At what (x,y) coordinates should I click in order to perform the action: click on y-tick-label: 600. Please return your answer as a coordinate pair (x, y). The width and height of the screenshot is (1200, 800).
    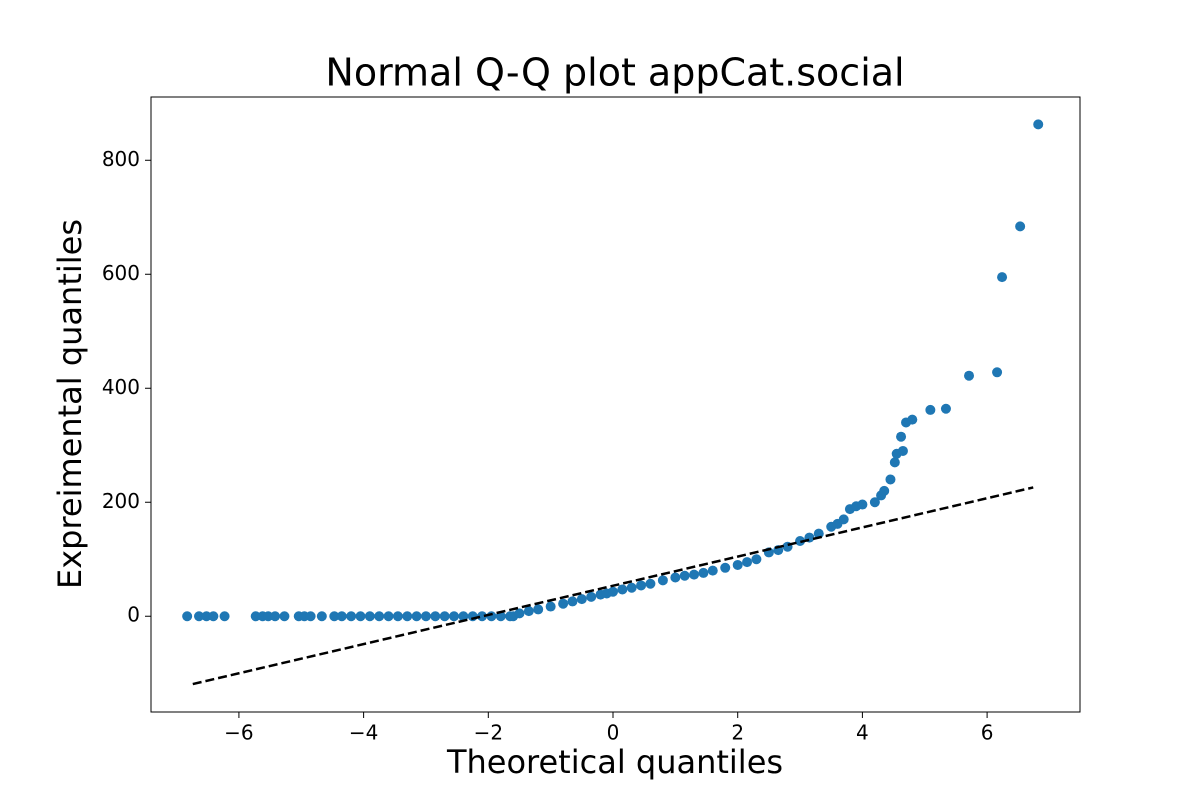
    Looking at the image, I should click on (121, 273).